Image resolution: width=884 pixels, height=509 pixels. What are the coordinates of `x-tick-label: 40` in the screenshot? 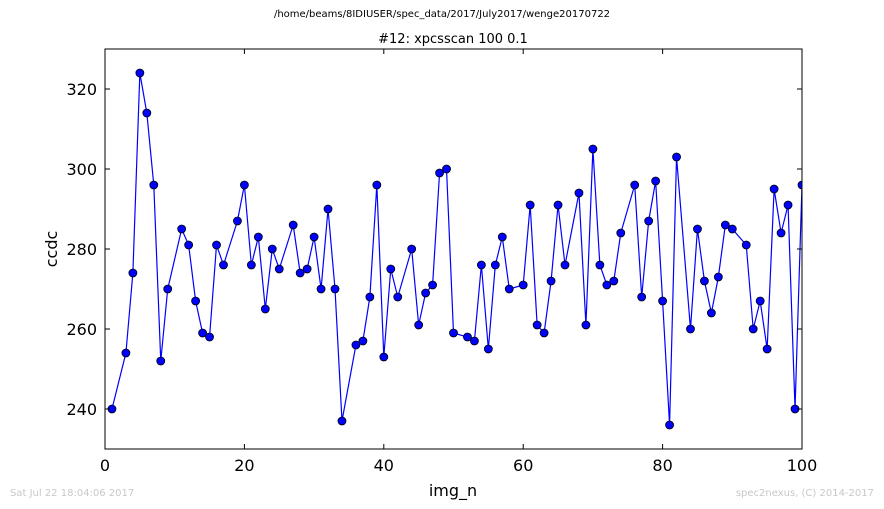 It's located at (384, 465).